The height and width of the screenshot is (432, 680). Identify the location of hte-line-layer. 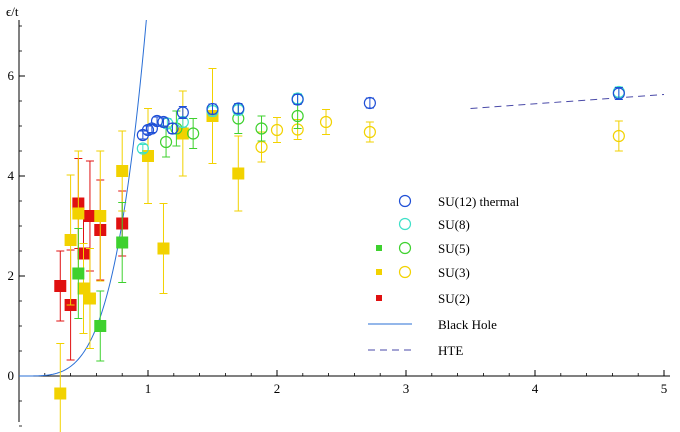
(567, 101).